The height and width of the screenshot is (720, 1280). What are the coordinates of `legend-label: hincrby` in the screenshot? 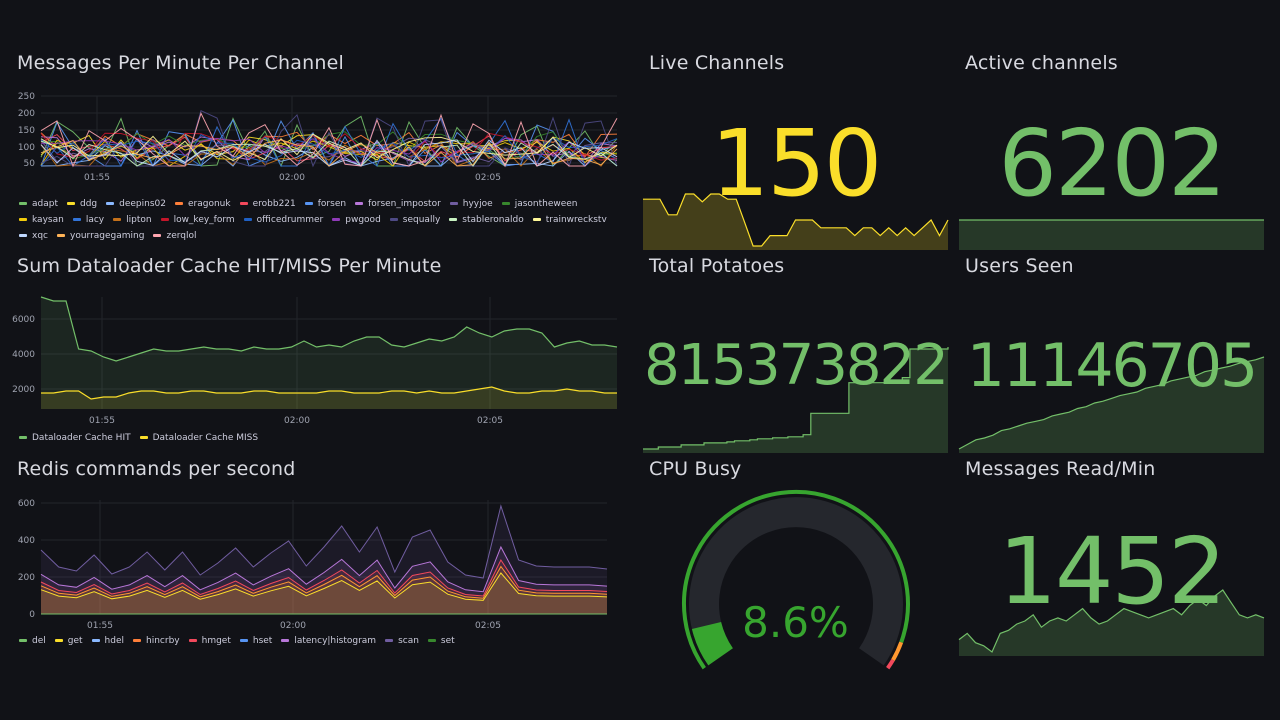 It's located at (163, 641).